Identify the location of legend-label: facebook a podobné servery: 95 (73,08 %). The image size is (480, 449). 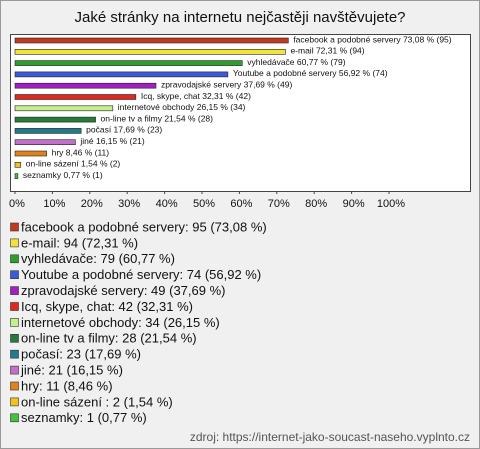
(144, 226).